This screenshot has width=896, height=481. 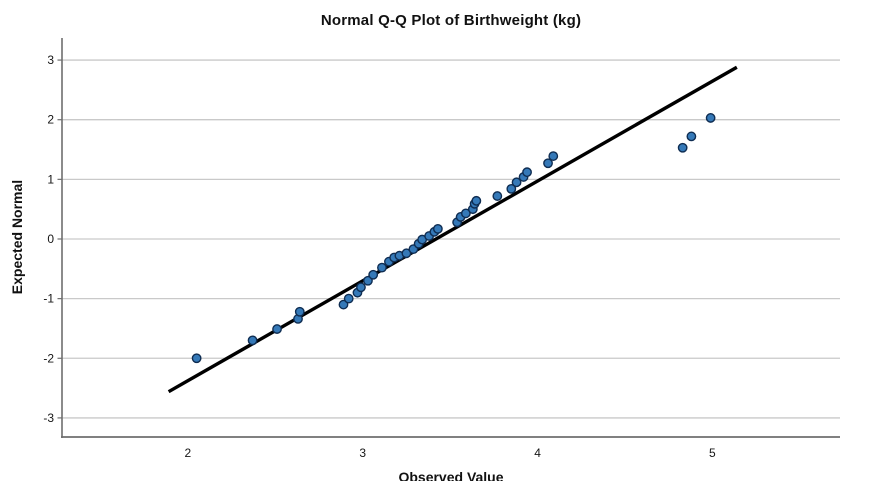 What do you see at coordinates (48, 358) in the screenshot?
I see `y-tick-label: -2` at bounding box center [48, 358].